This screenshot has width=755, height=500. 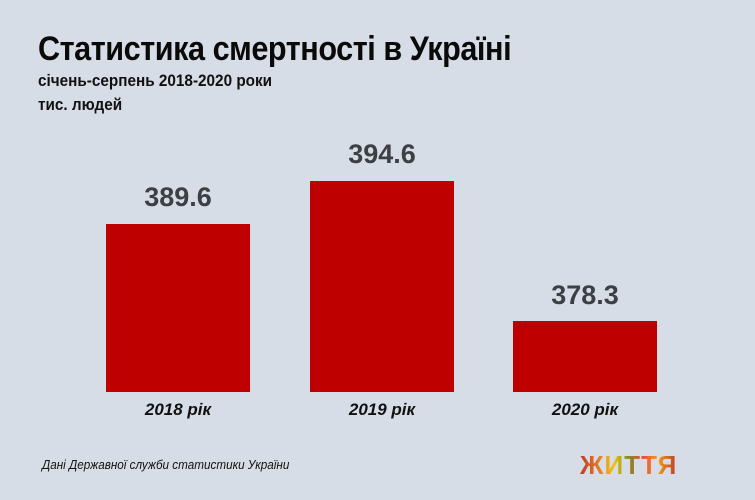 What do you see at coordinates (382, 409) in the screenshot?
I see `category-label-2019: 2019 рік` at bounding box center [382, 409].